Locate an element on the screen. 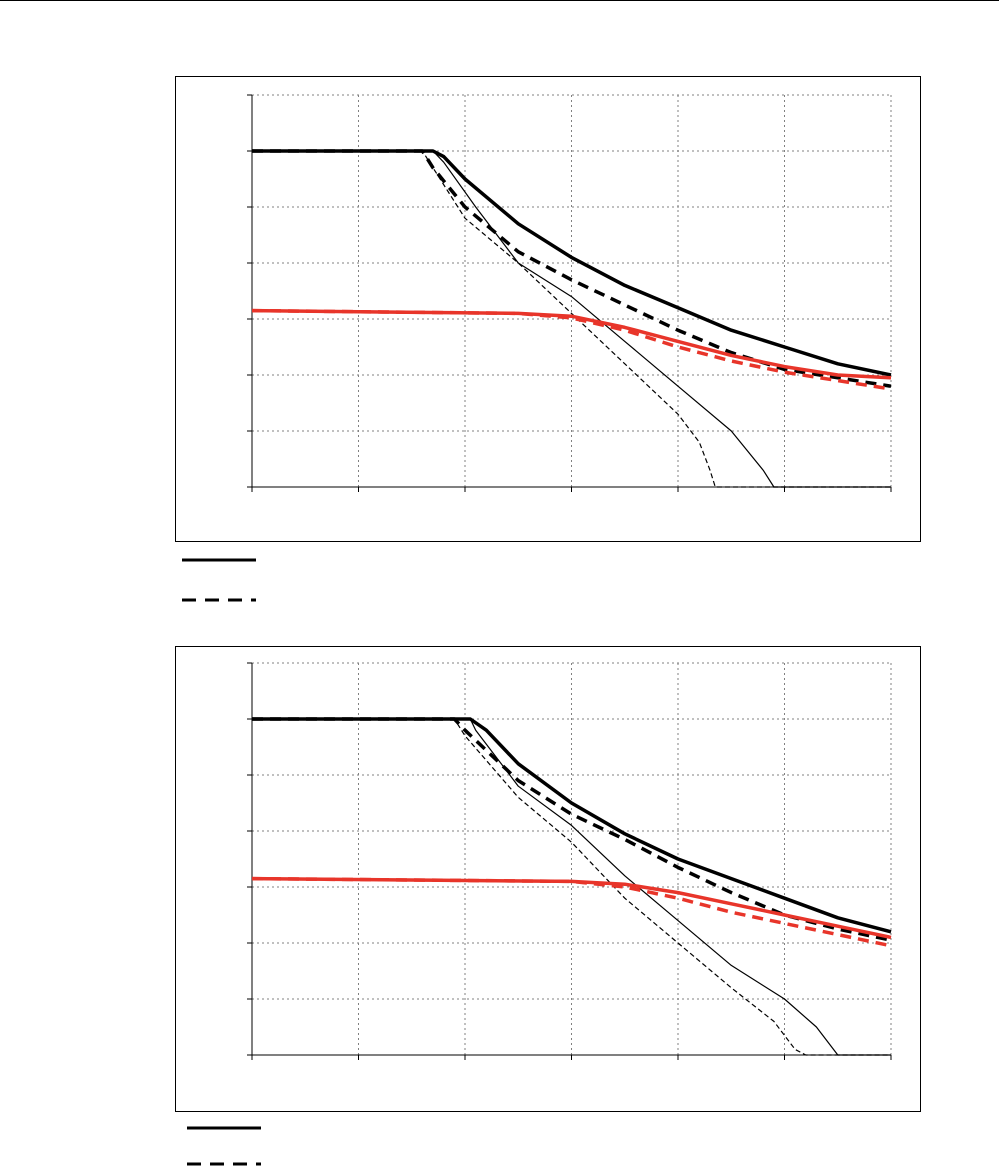 Image resolution: width=999 pixels, height=1166 pixels. legend-top is located at coordinates (219, 580).